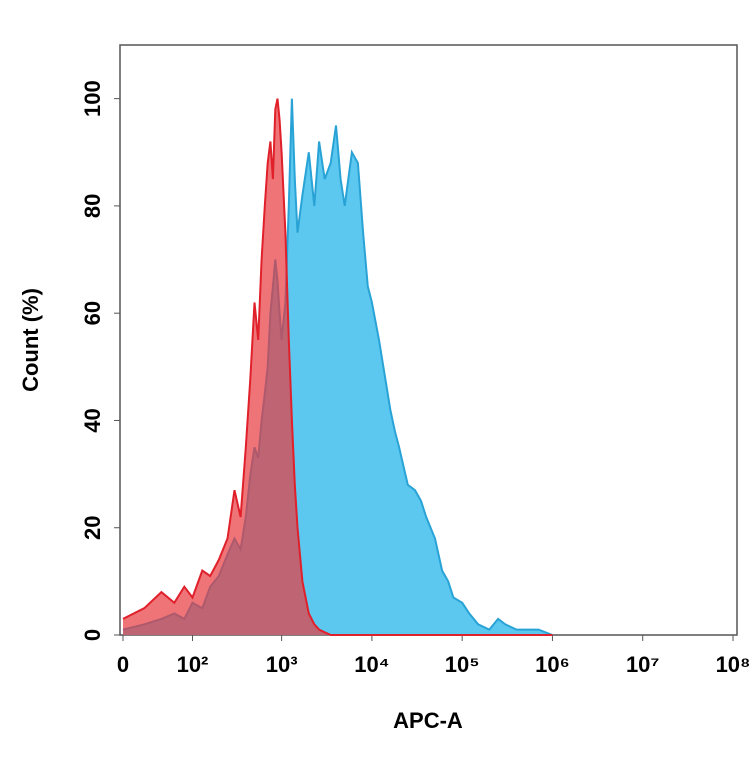 The height and width of the screenshot is (759, 756). Describe the element at coordinates (92, 420) in the screenshot. I see `y-tick-label: 40` at that location.